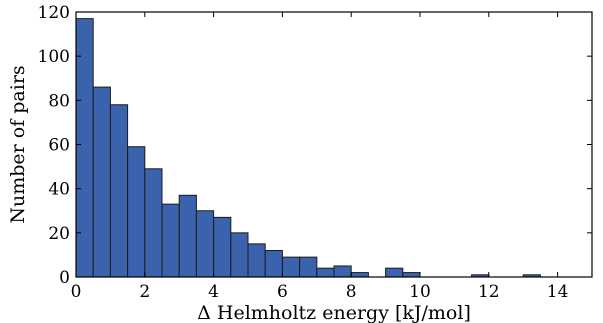 The image size is (603, 323). Describe the element at coordinates (334, 312) in the screenshot. I see `x-axis-label: Δ Helmholtz energy [kJ/mol]` at that location.